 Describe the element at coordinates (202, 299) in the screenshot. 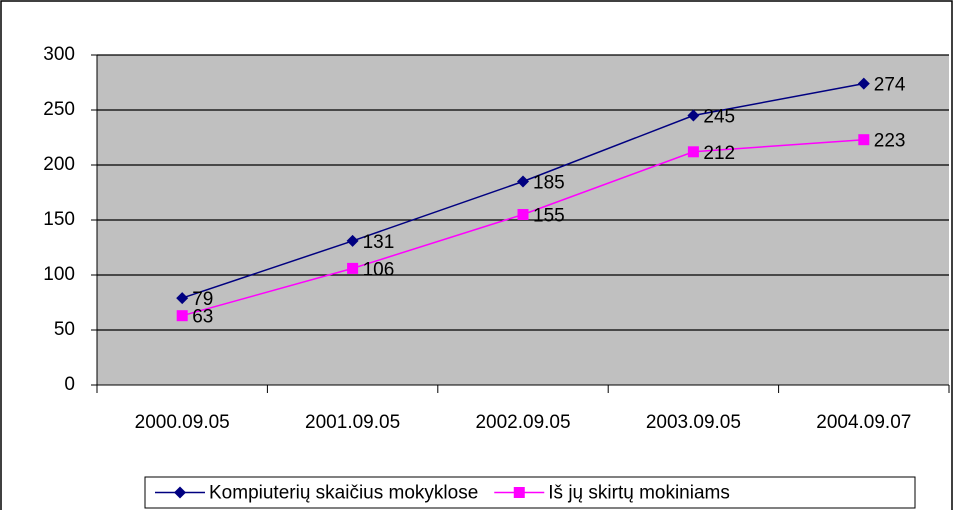

I see `data-label: 79` at that location.